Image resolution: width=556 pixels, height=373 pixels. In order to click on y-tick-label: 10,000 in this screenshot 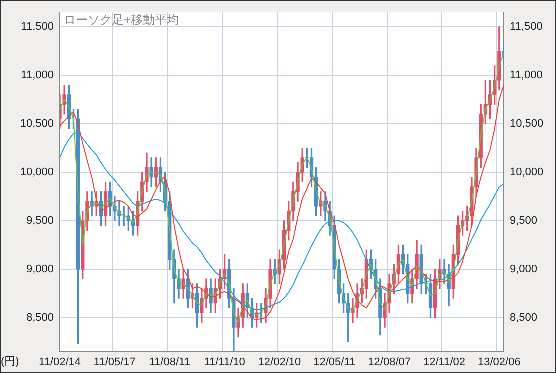, I will do `click(37, 172)`.